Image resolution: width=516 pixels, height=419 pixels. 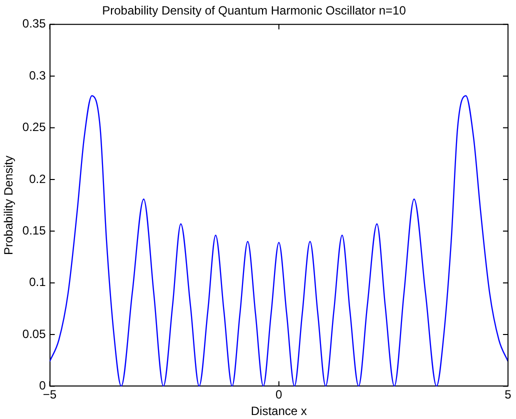 I want to click on y-tick-label: 0.15, so click(x=34, y=230).